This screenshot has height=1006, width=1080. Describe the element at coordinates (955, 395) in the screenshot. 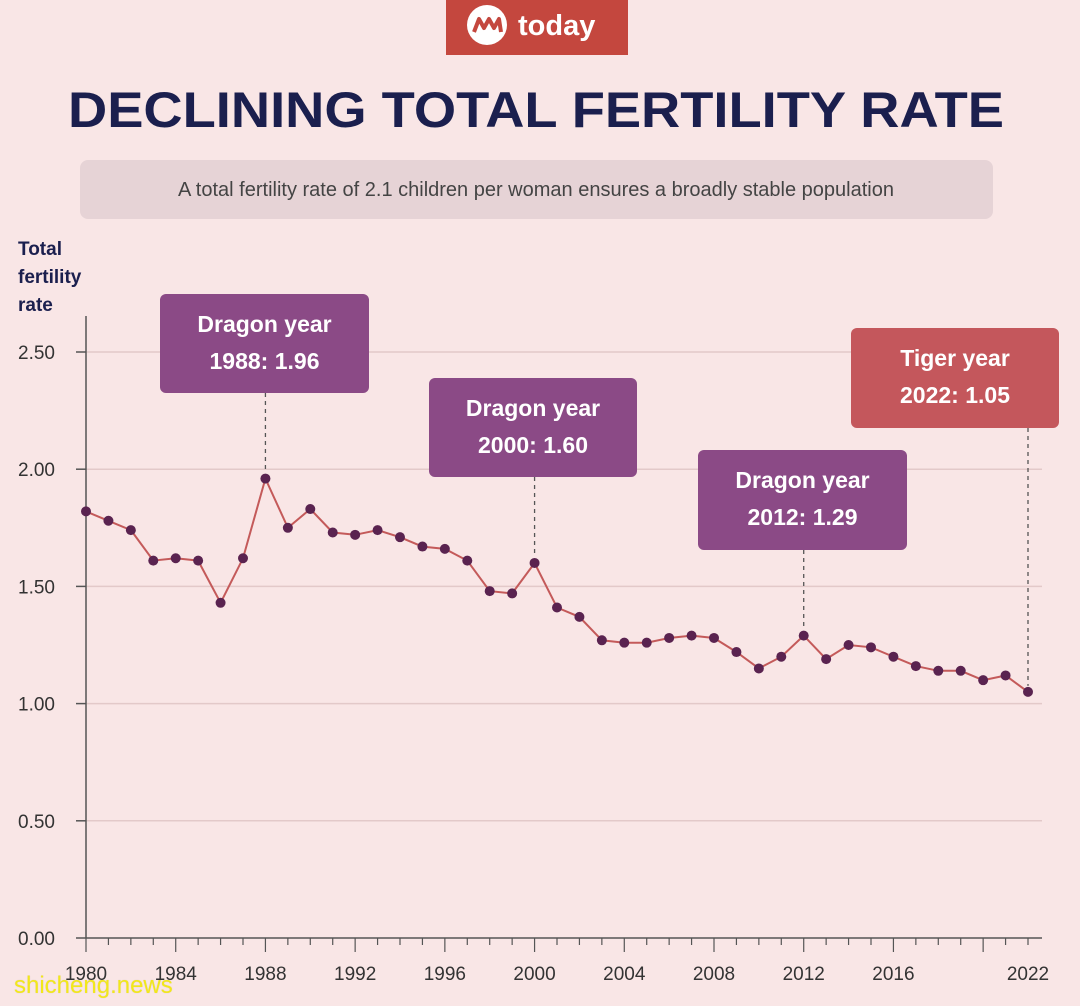

I see `callout-value: 2022: 1.05` at that location.